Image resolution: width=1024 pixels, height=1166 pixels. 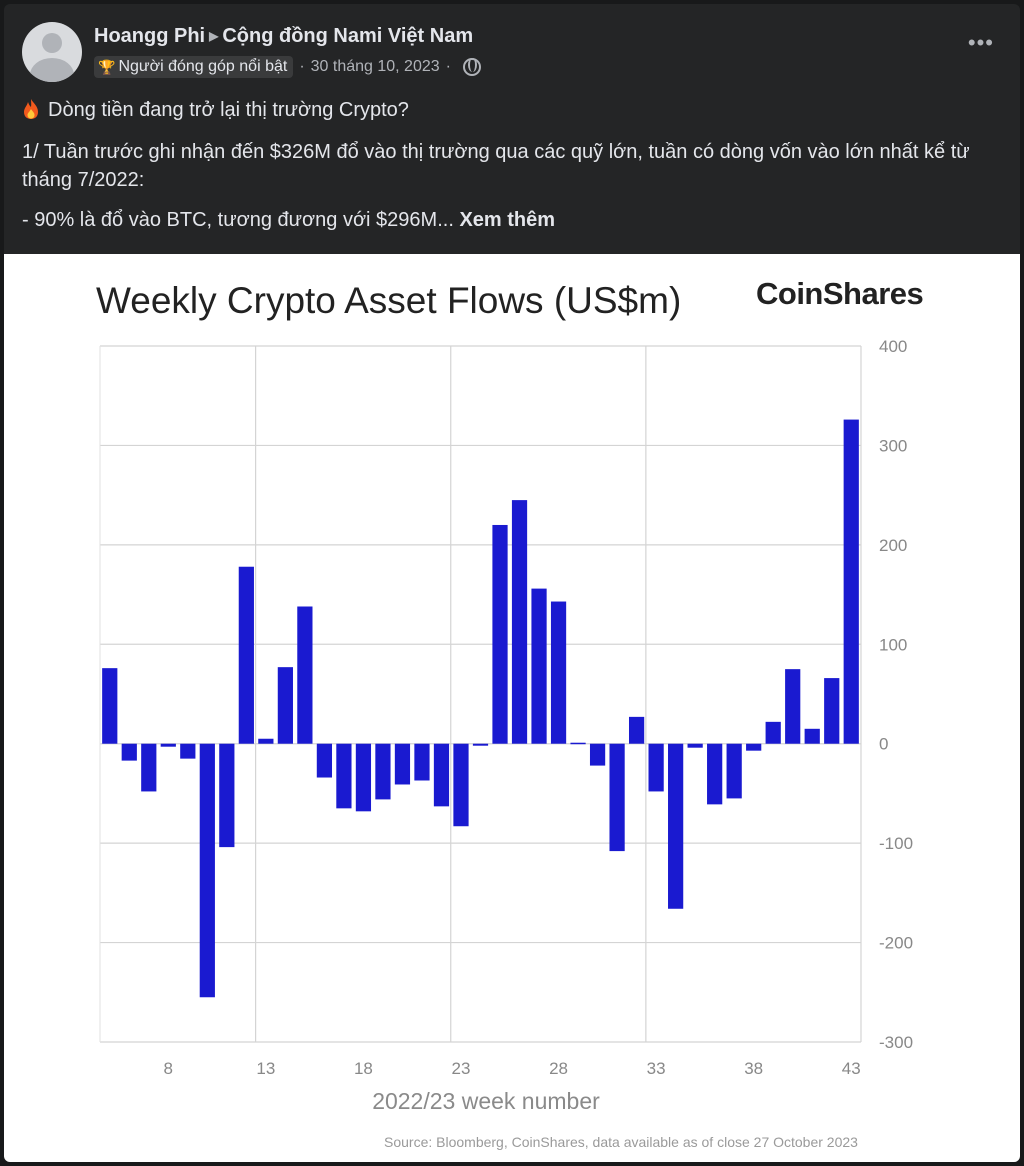 I want to click on avatar-head, so click(x=52, y=43).